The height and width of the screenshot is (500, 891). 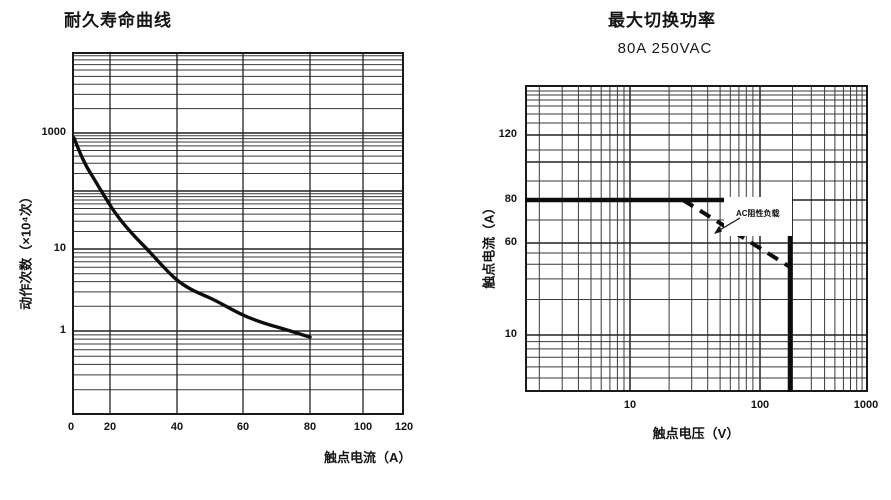 I want to click on x-tick: 10, so click(x=630, y=405).